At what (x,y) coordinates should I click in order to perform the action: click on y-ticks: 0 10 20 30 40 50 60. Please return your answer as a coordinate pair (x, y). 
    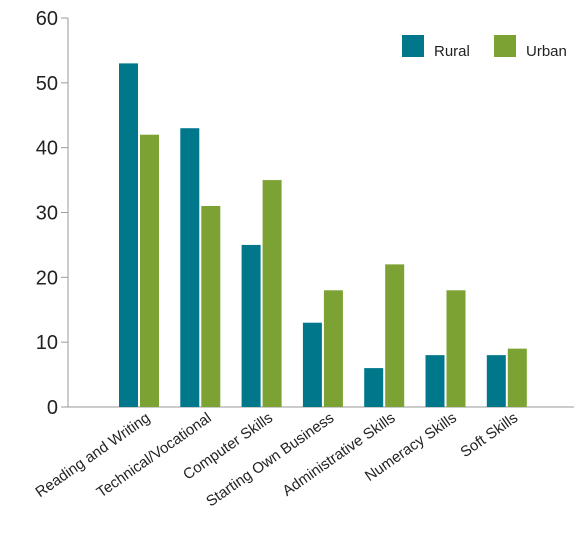
    Looking at the image, I should click on (52, 213).